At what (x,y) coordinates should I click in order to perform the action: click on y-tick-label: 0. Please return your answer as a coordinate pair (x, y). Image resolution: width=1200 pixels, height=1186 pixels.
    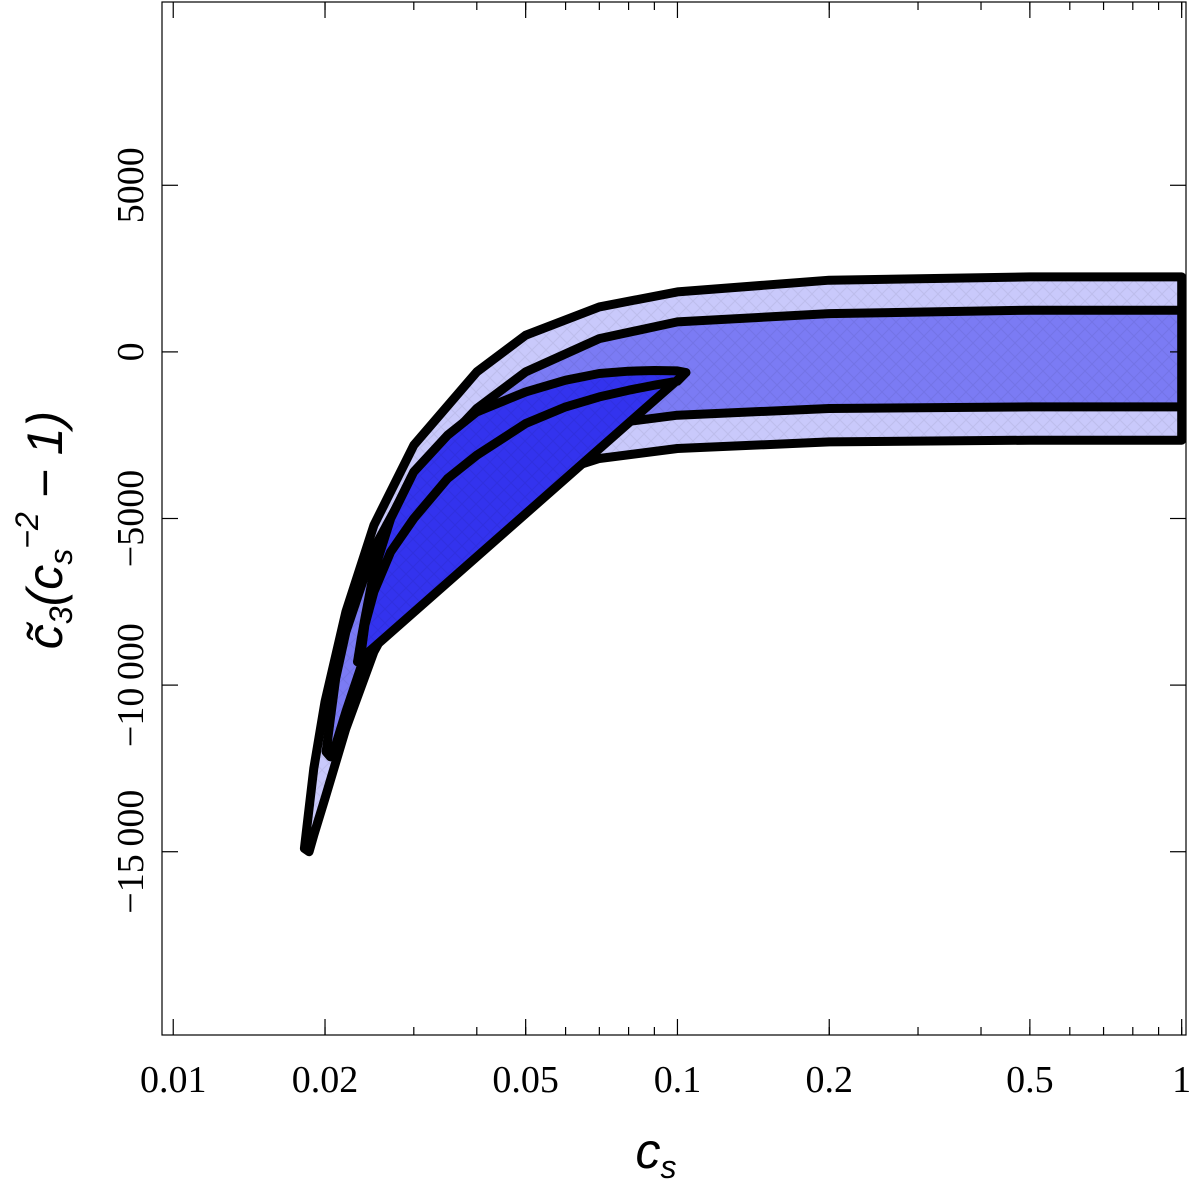
    Looking at the image, I should click on (131, 351).